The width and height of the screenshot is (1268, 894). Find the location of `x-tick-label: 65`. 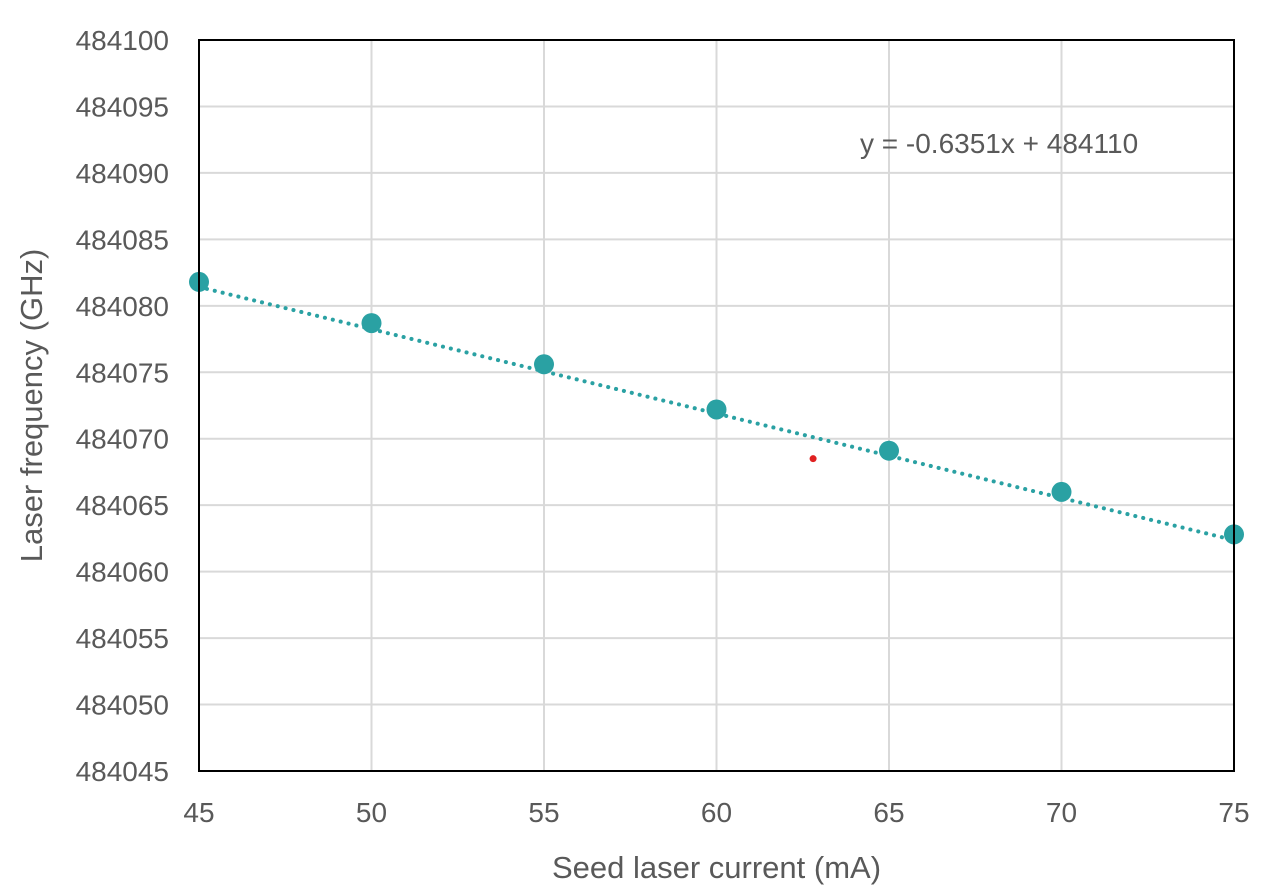

x-tick-label: 65 is located at coordinates (888, 812).